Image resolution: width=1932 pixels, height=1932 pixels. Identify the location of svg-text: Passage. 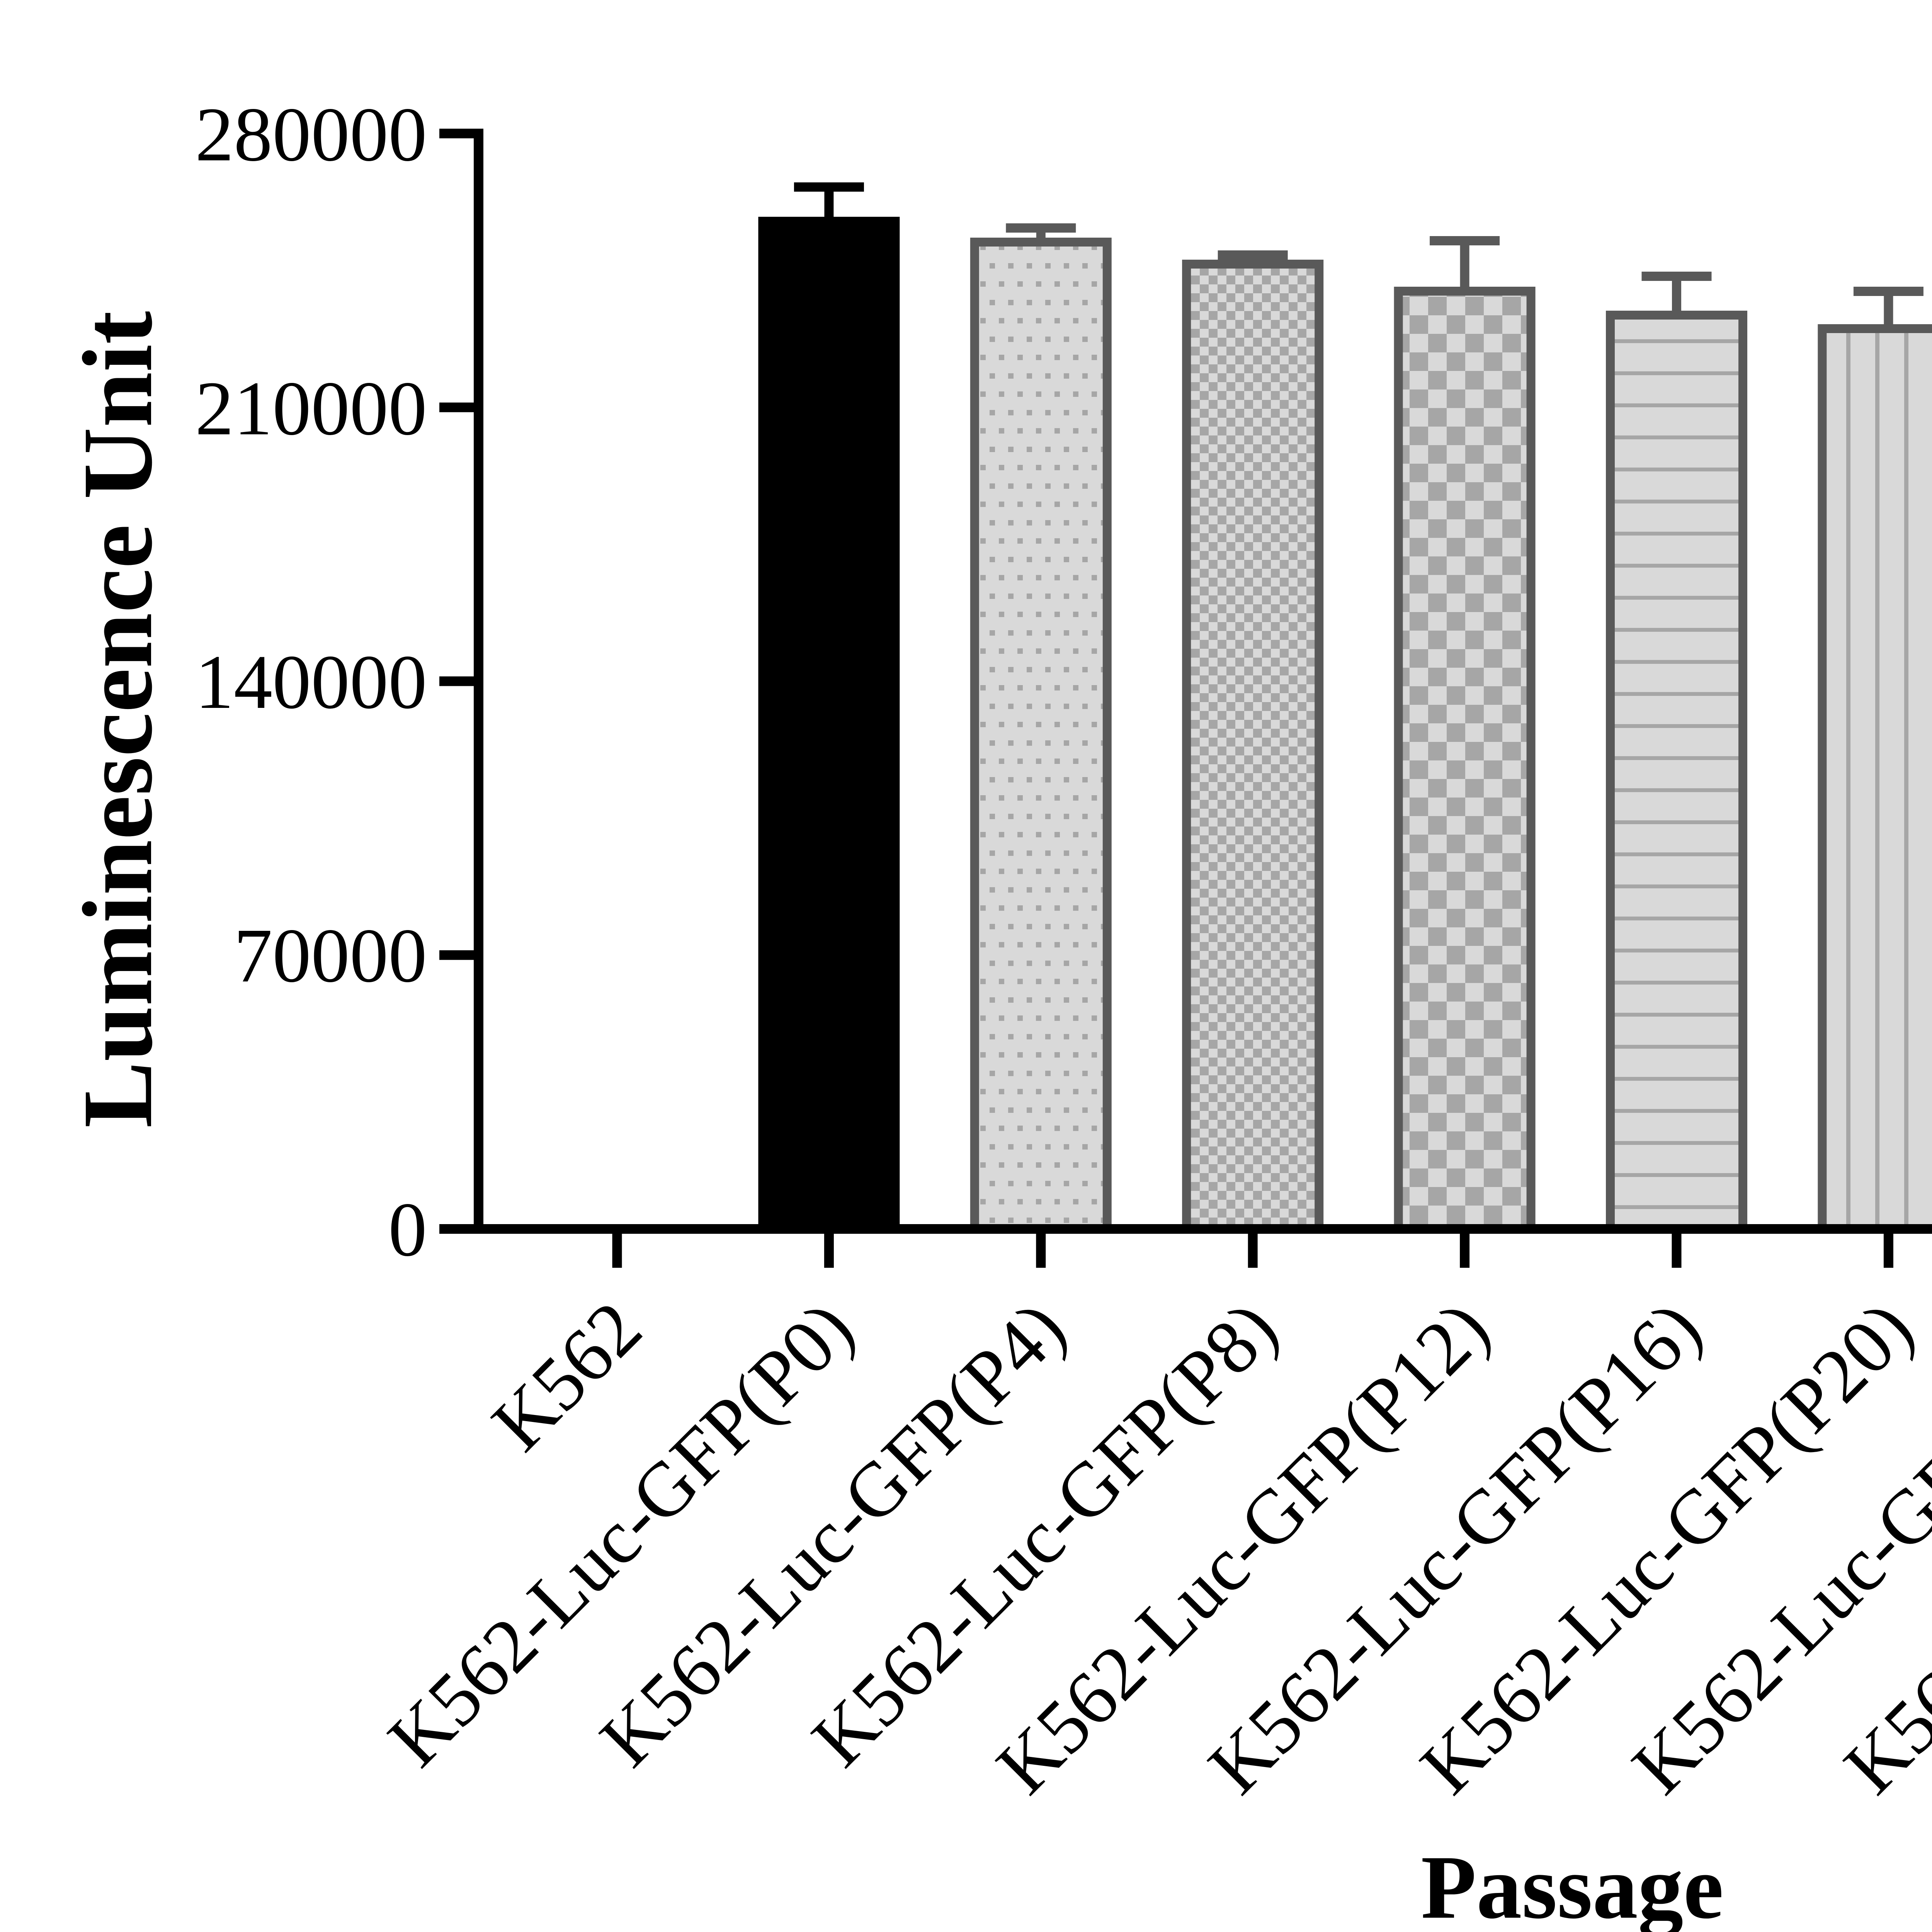
(1572, 1884).